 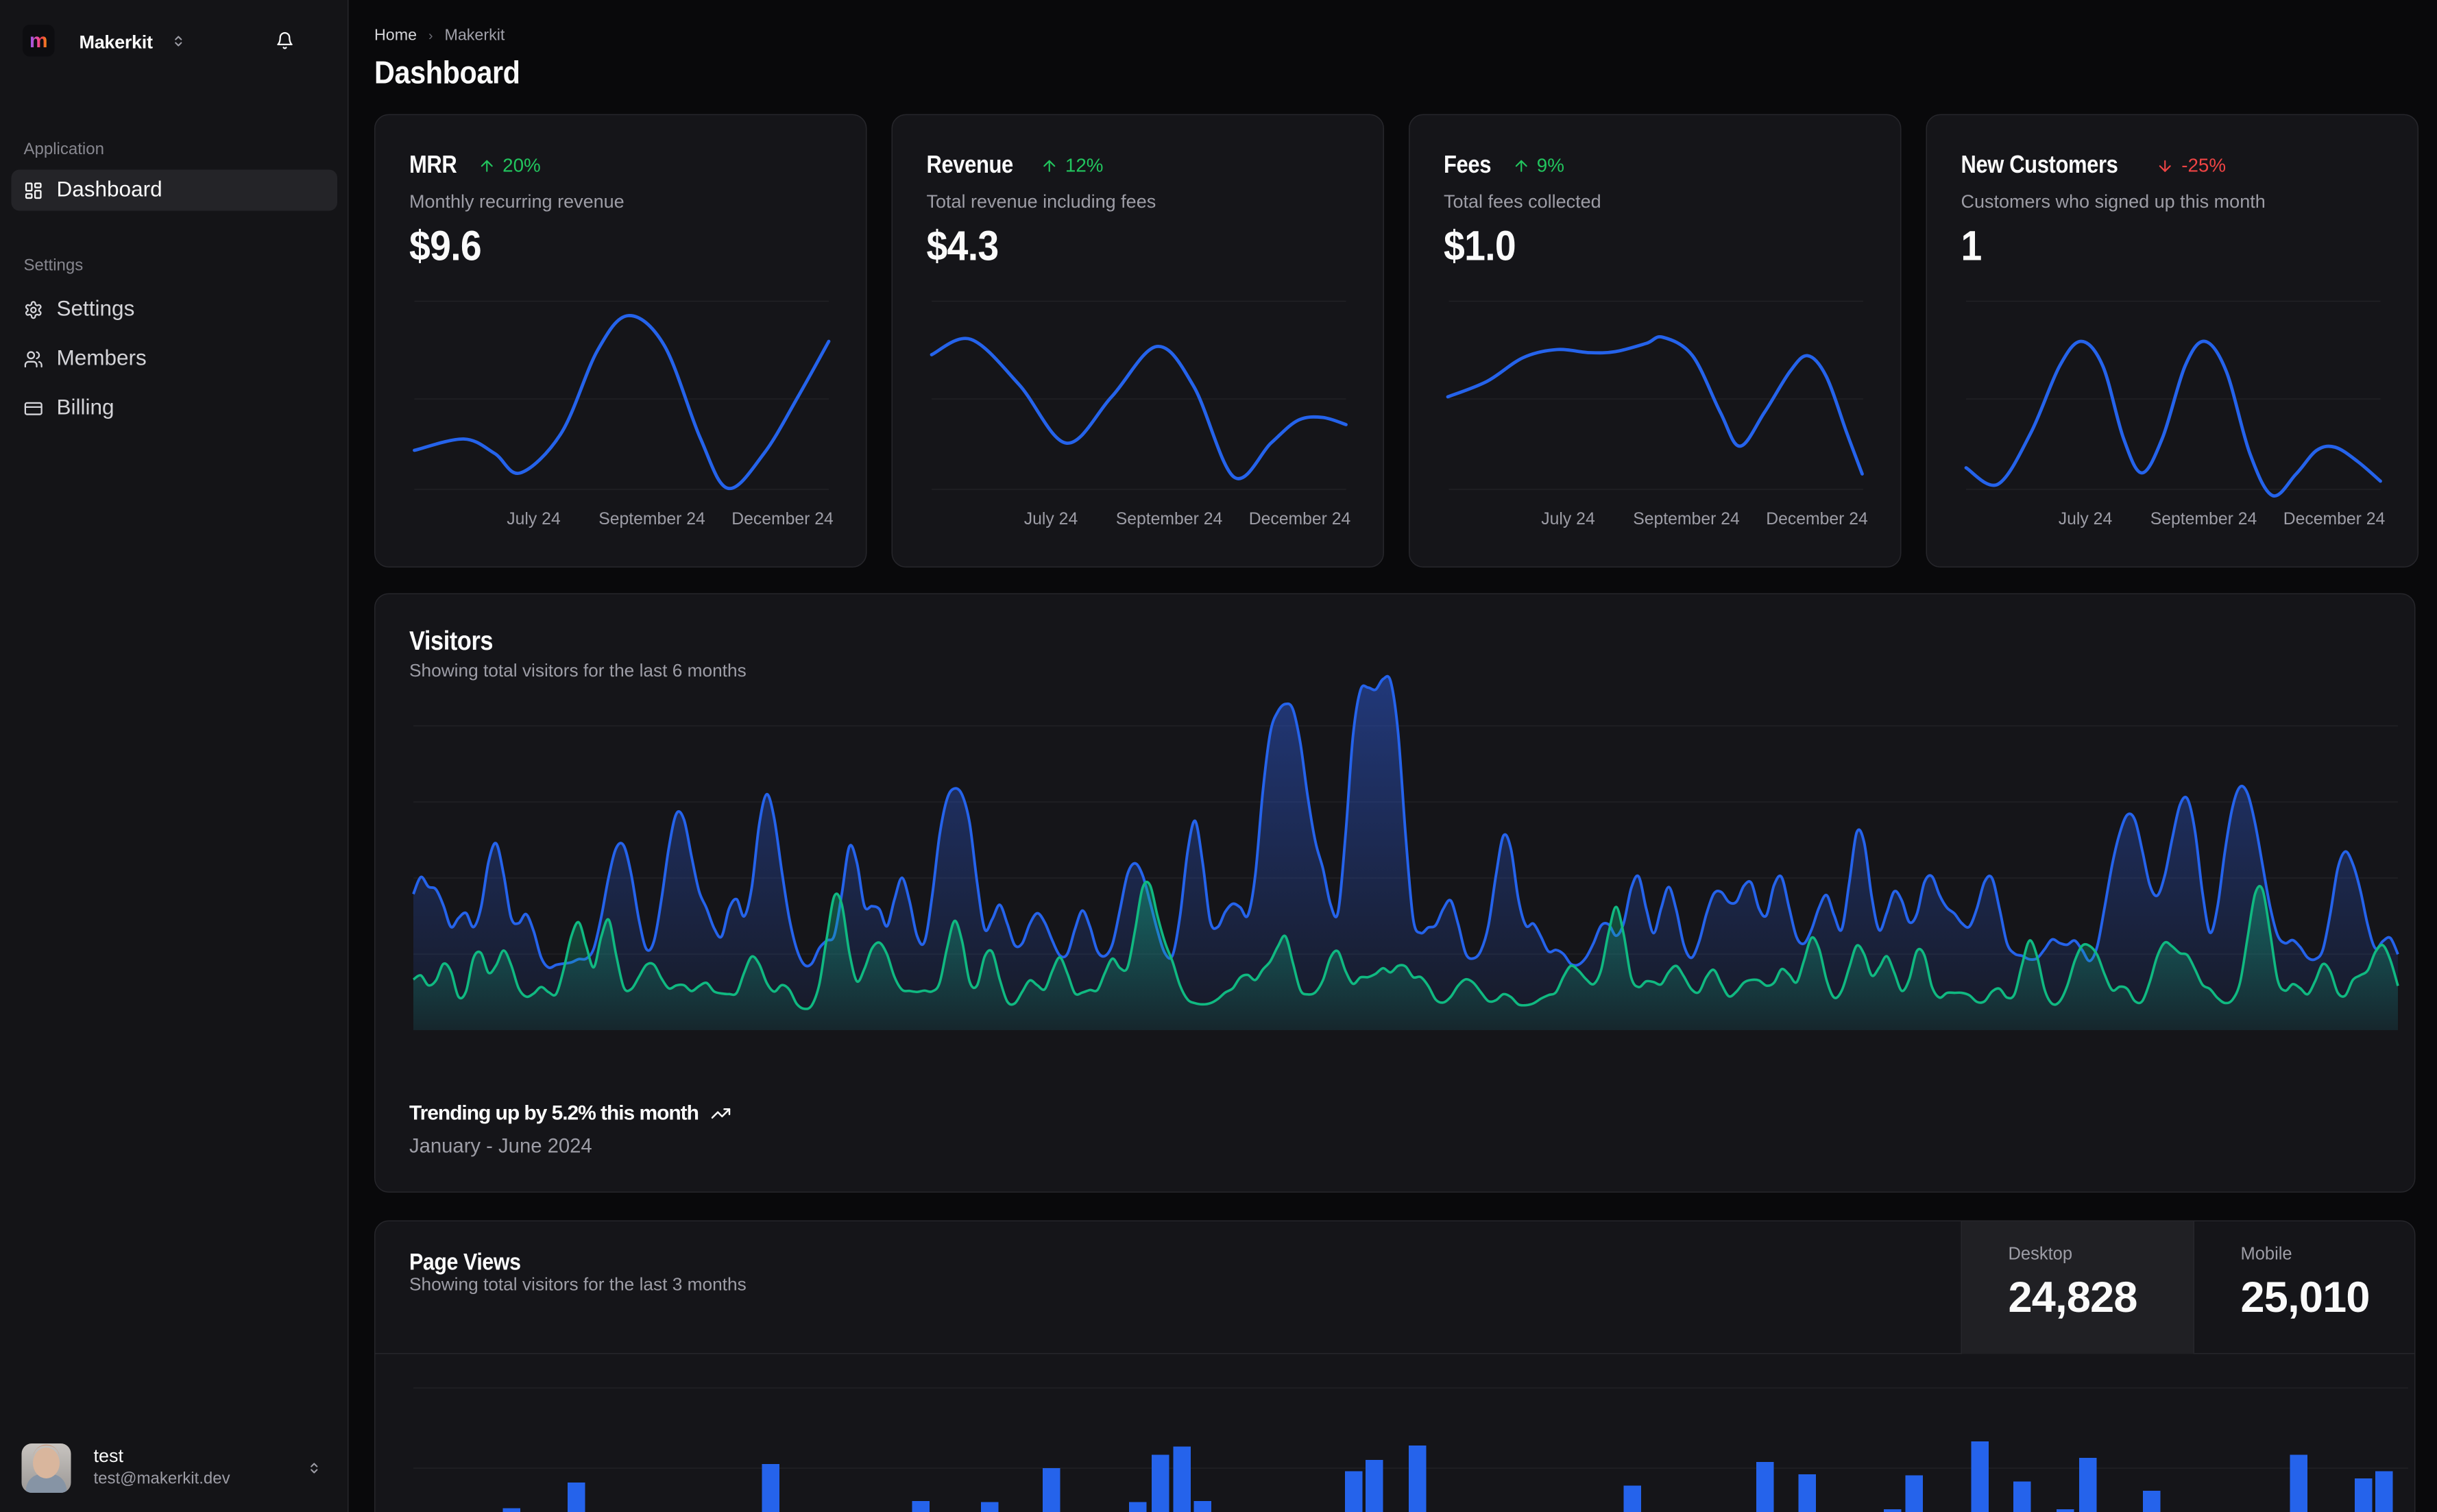 I want to click on svg-text: m, so click(x=38, y=40).